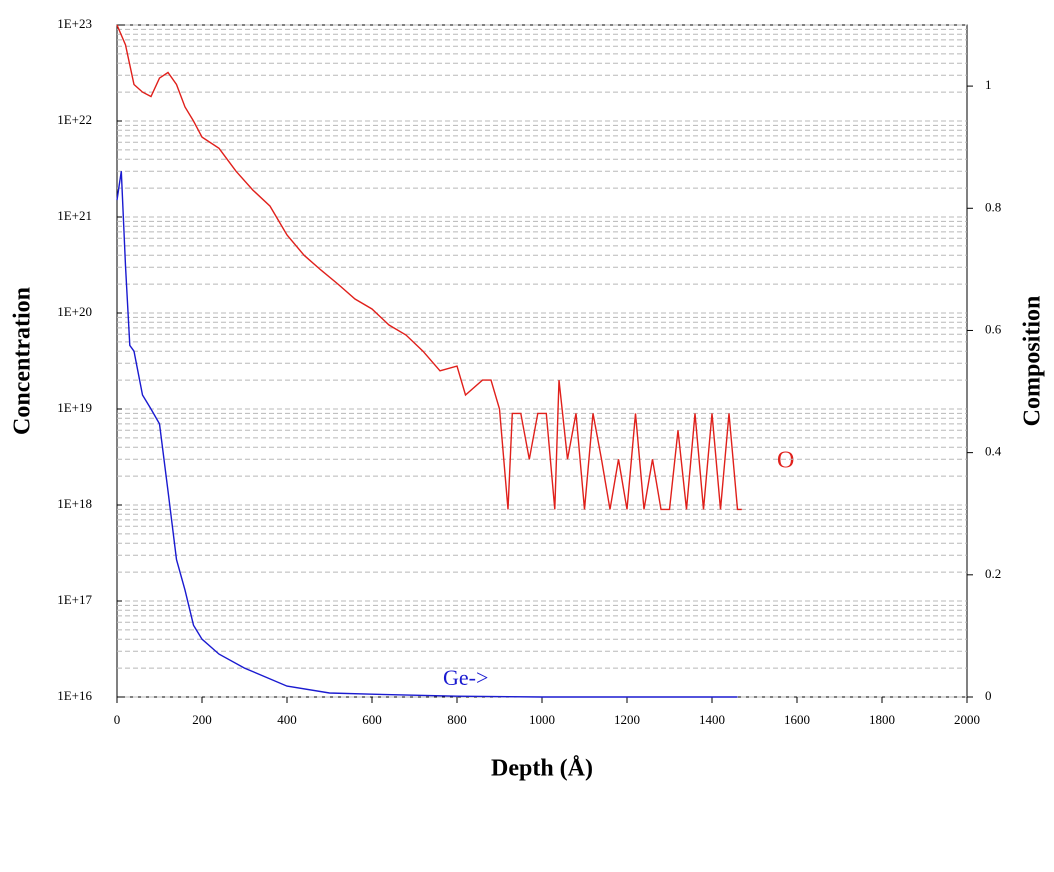 This screenshot has height=872, width=1054. What do you see at coordinates (797, 719) in the screenshot?
I see `x-tick-label: 1600` at bounding box center [797, 719].